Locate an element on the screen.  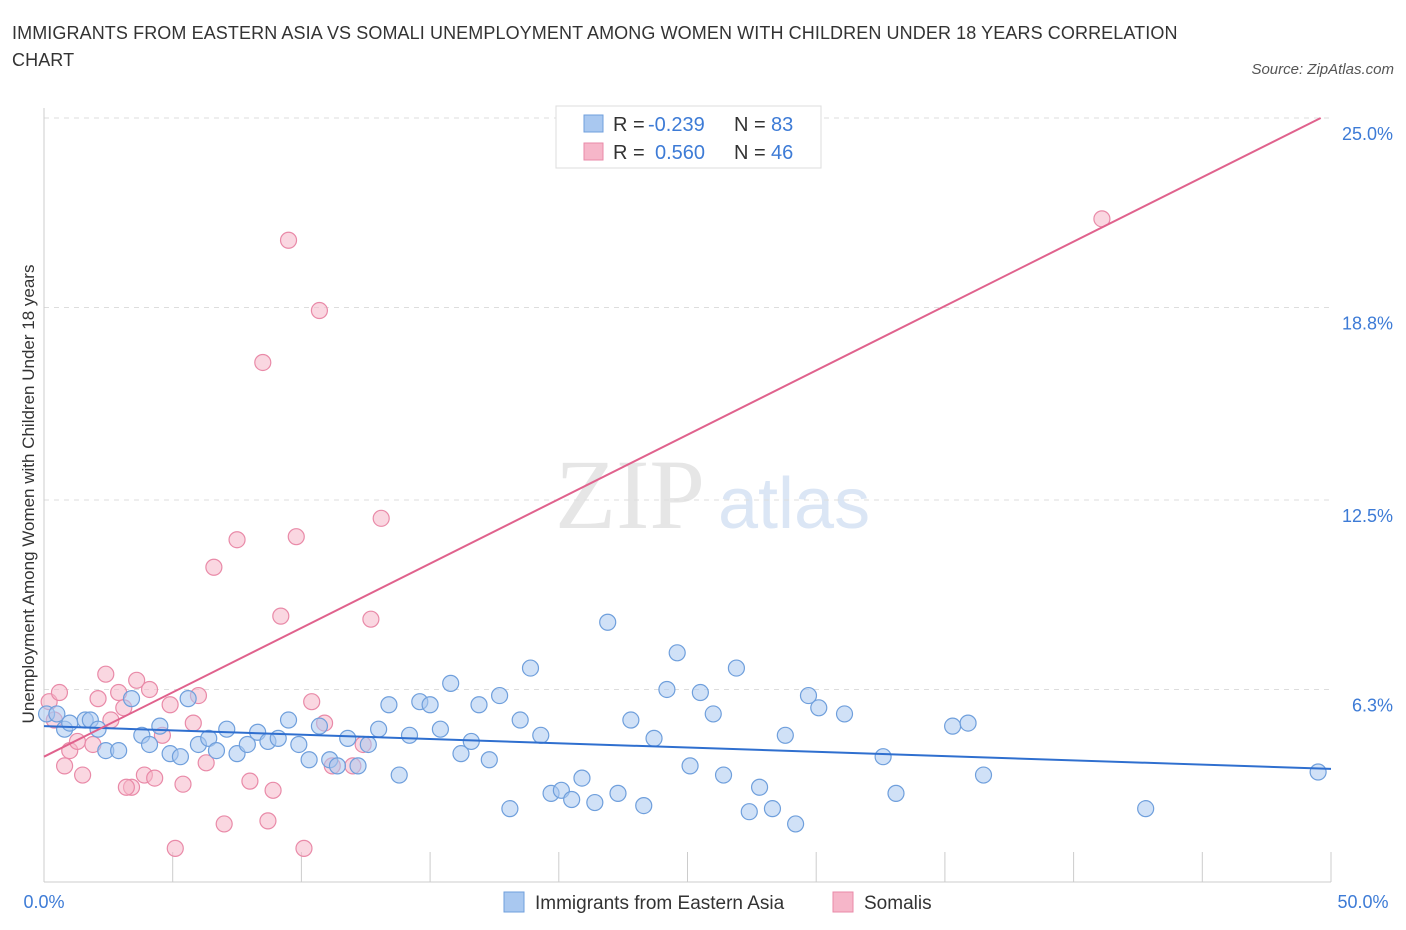
watermark-atlas: atlas is located at coordinates (794, 504).